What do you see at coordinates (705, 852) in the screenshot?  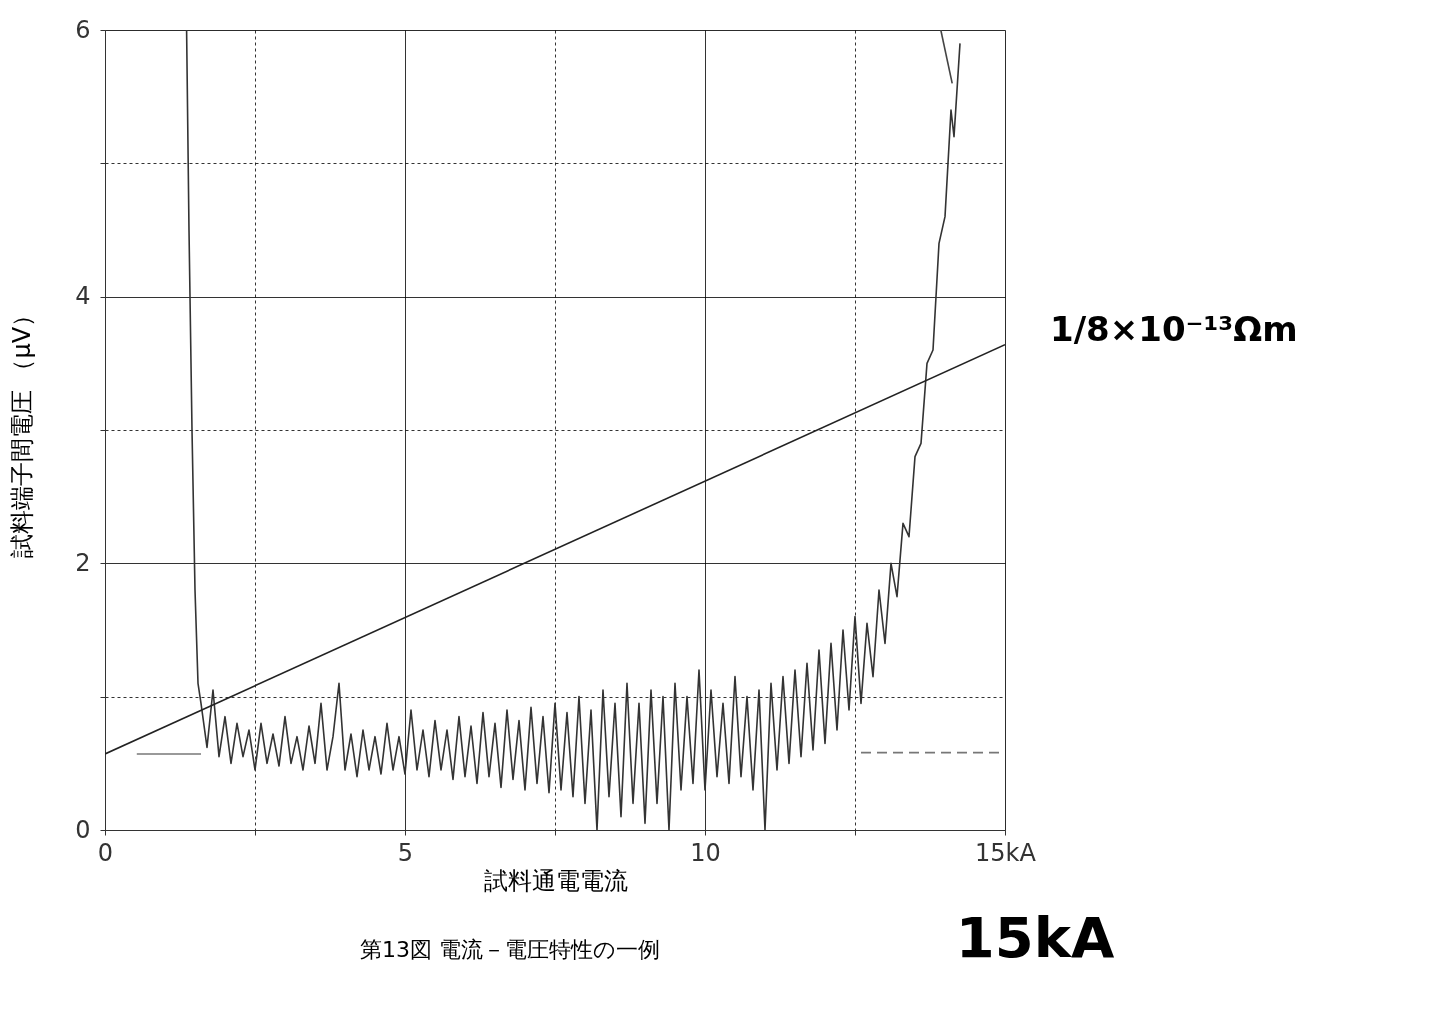 I see `x-tick-label: 10` at bounding box center [705, 852].